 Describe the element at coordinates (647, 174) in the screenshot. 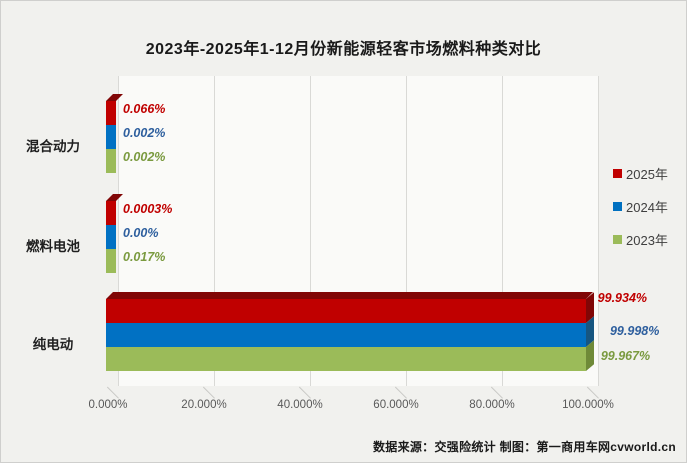

I see `legend-label: 2025年` at that location.